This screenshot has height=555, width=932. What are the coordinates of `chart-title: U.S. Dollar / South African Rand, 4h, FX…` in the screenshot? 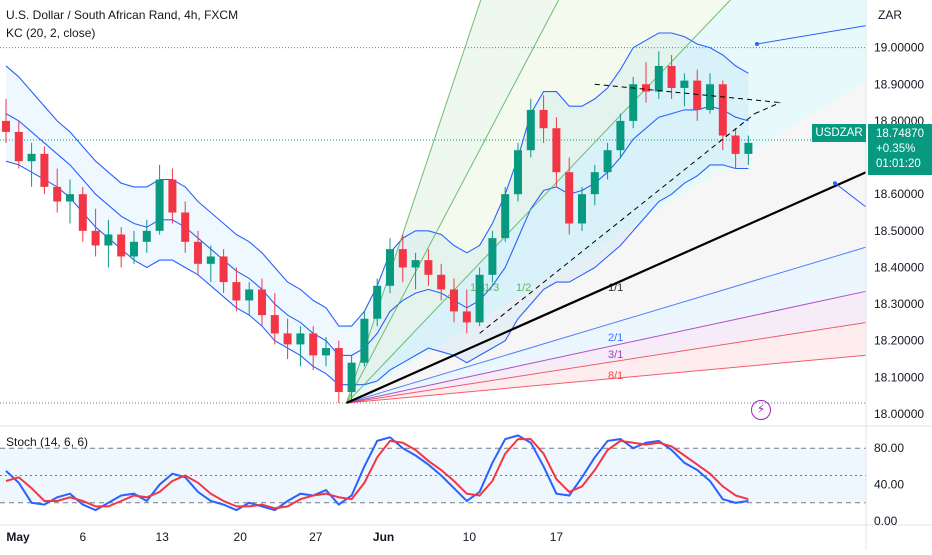 It's located at (122, 15).